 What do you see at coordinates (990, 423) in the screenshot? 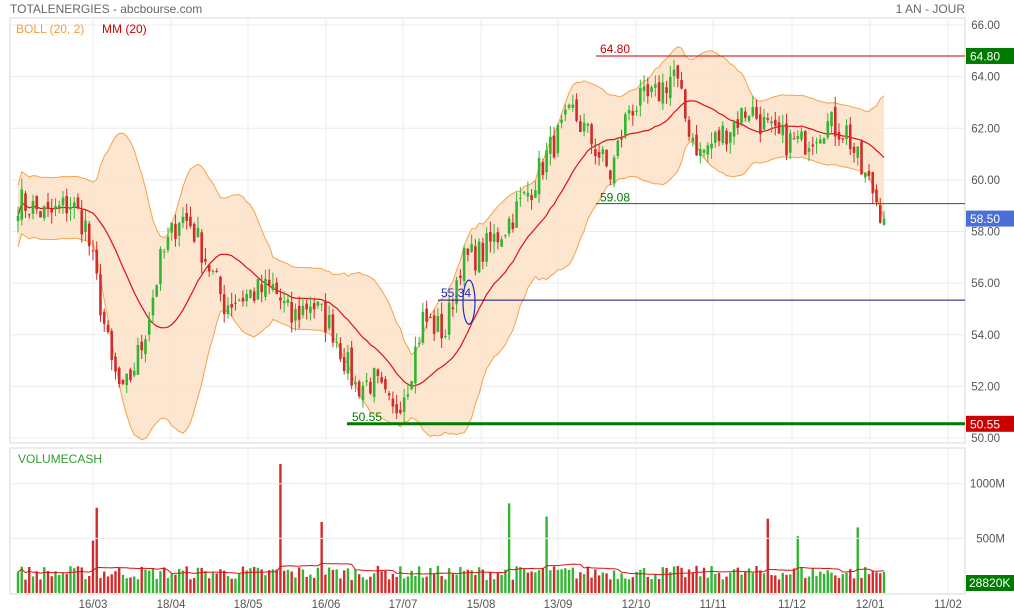
I see `tag-low: 50.55` at bounding box center [990, 423].